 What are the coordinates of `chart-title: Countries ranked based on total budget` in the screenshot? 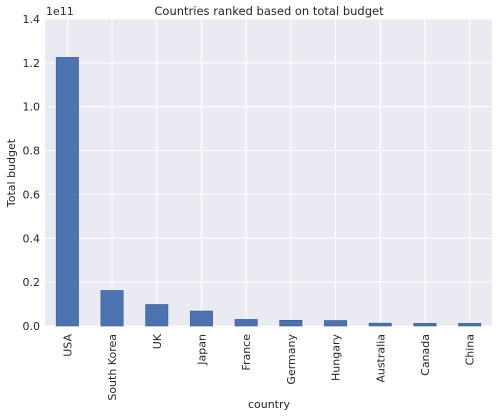 It's located at (269, 11).